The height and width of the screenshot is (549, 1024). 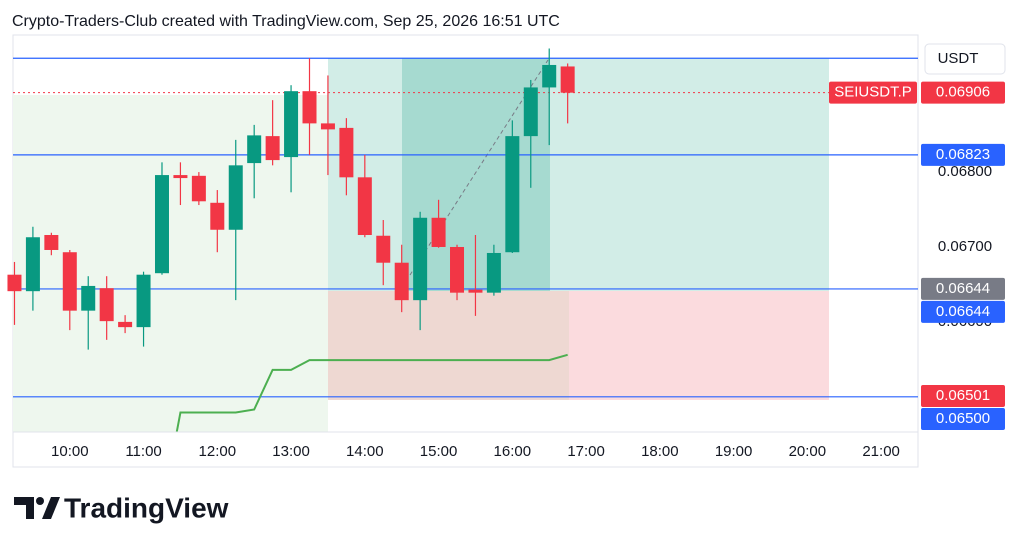 What do you see at coordinates (660, 451) in the screenshot?
I see `x-tick-label: 18:00` at bounding box center [660, 451].